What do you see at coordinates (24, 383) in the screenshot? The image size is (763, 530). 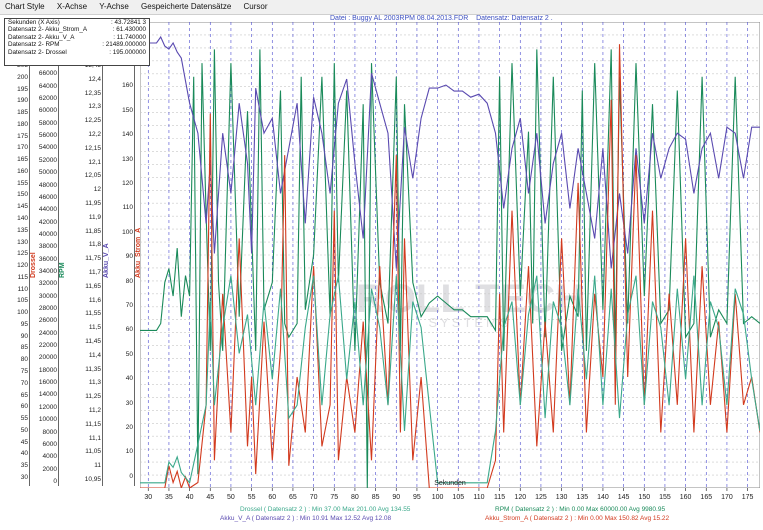 I see `y-tick-label-drossel: 70` at bounding box center [24, 383].